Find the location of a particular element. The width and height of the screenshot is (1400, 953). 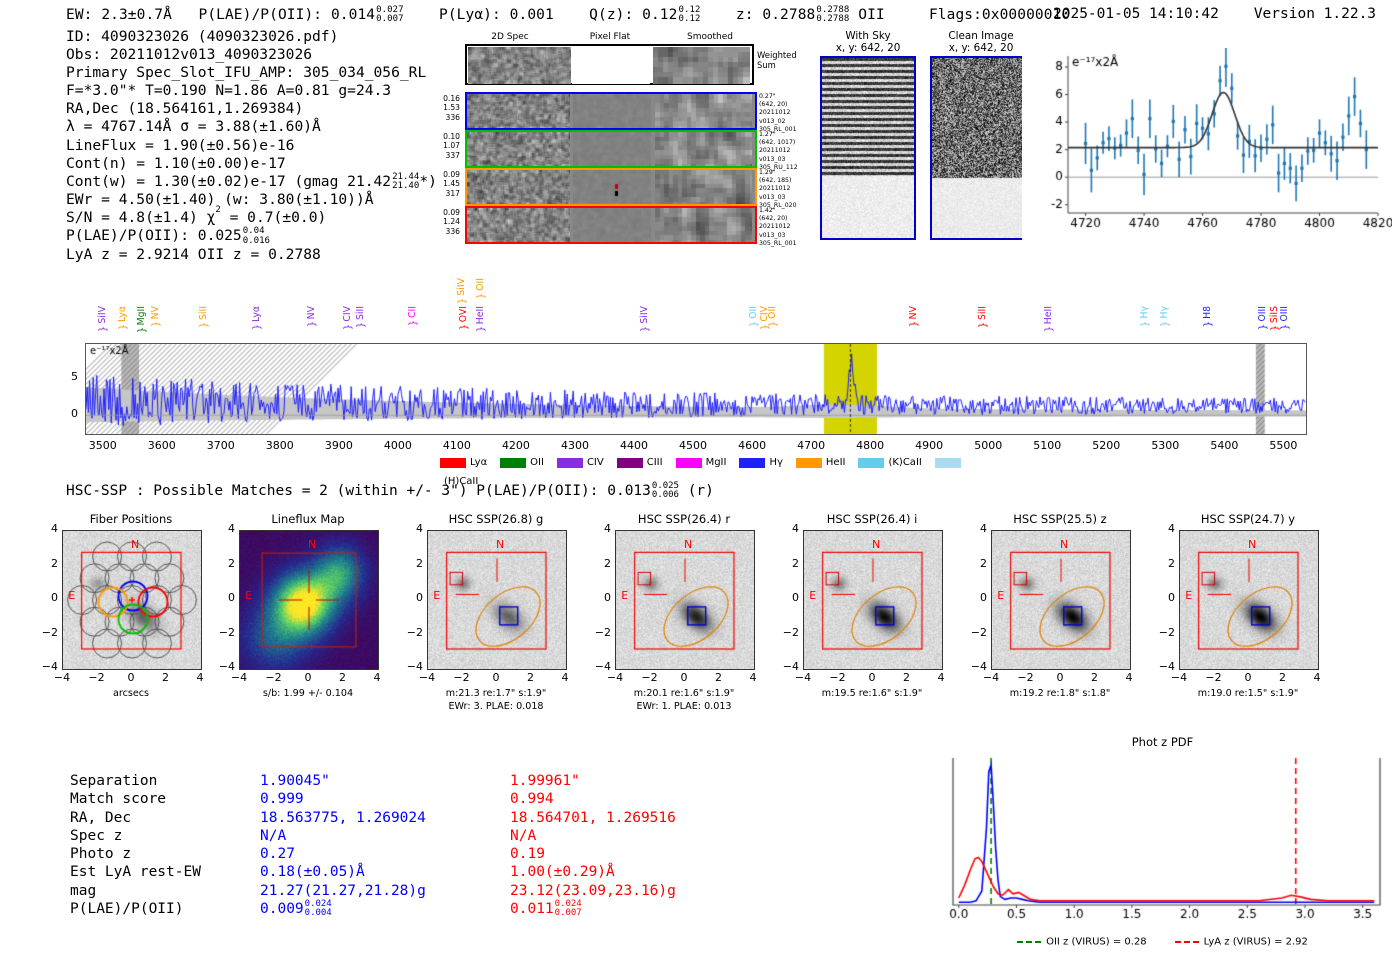

header-z-suffix: OII is located at coordinates (871, 15).